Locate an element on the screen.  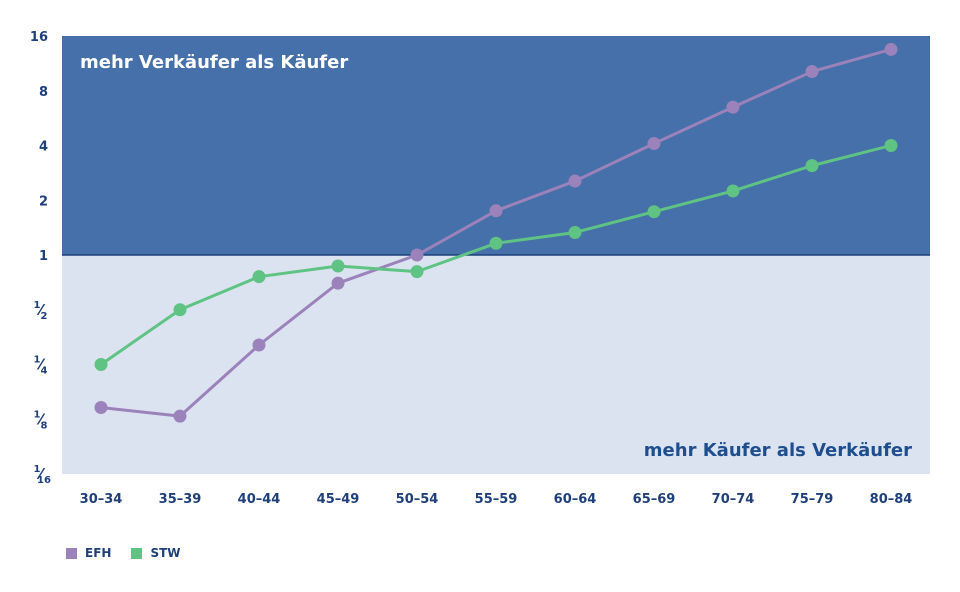
x-tick-label: 80–84 is located at coordinates (891, 499).